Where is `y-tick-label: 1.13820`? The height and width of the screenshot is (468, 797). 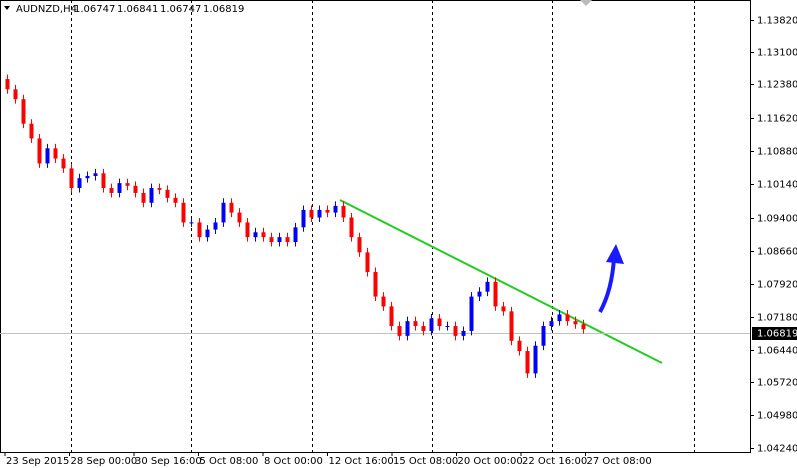
y-tick-label: 1.13820 is located at coordinates (777, 21).